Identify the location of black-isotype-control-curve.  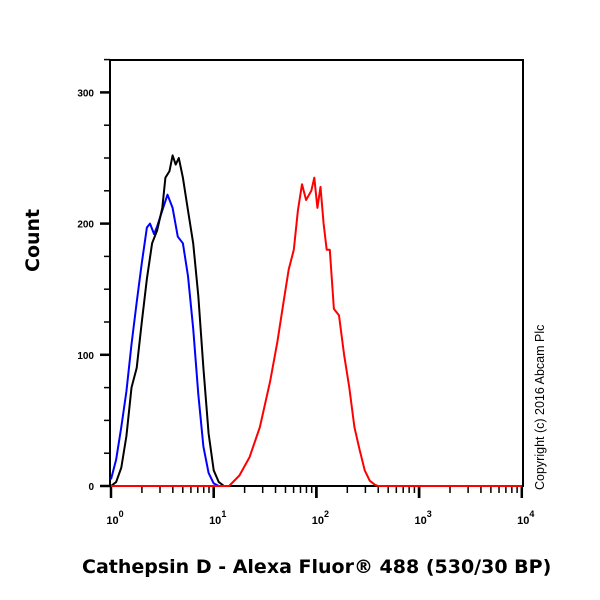
(170, 320).